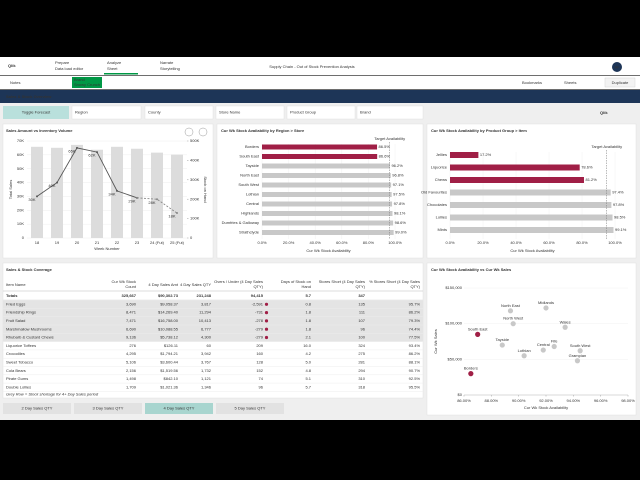 This screenshot has height=480, width=640. What do you see at coordinates (16, 284) in the screenshot?
I see `column-header: Item Name` at bounding box center [16, 284].